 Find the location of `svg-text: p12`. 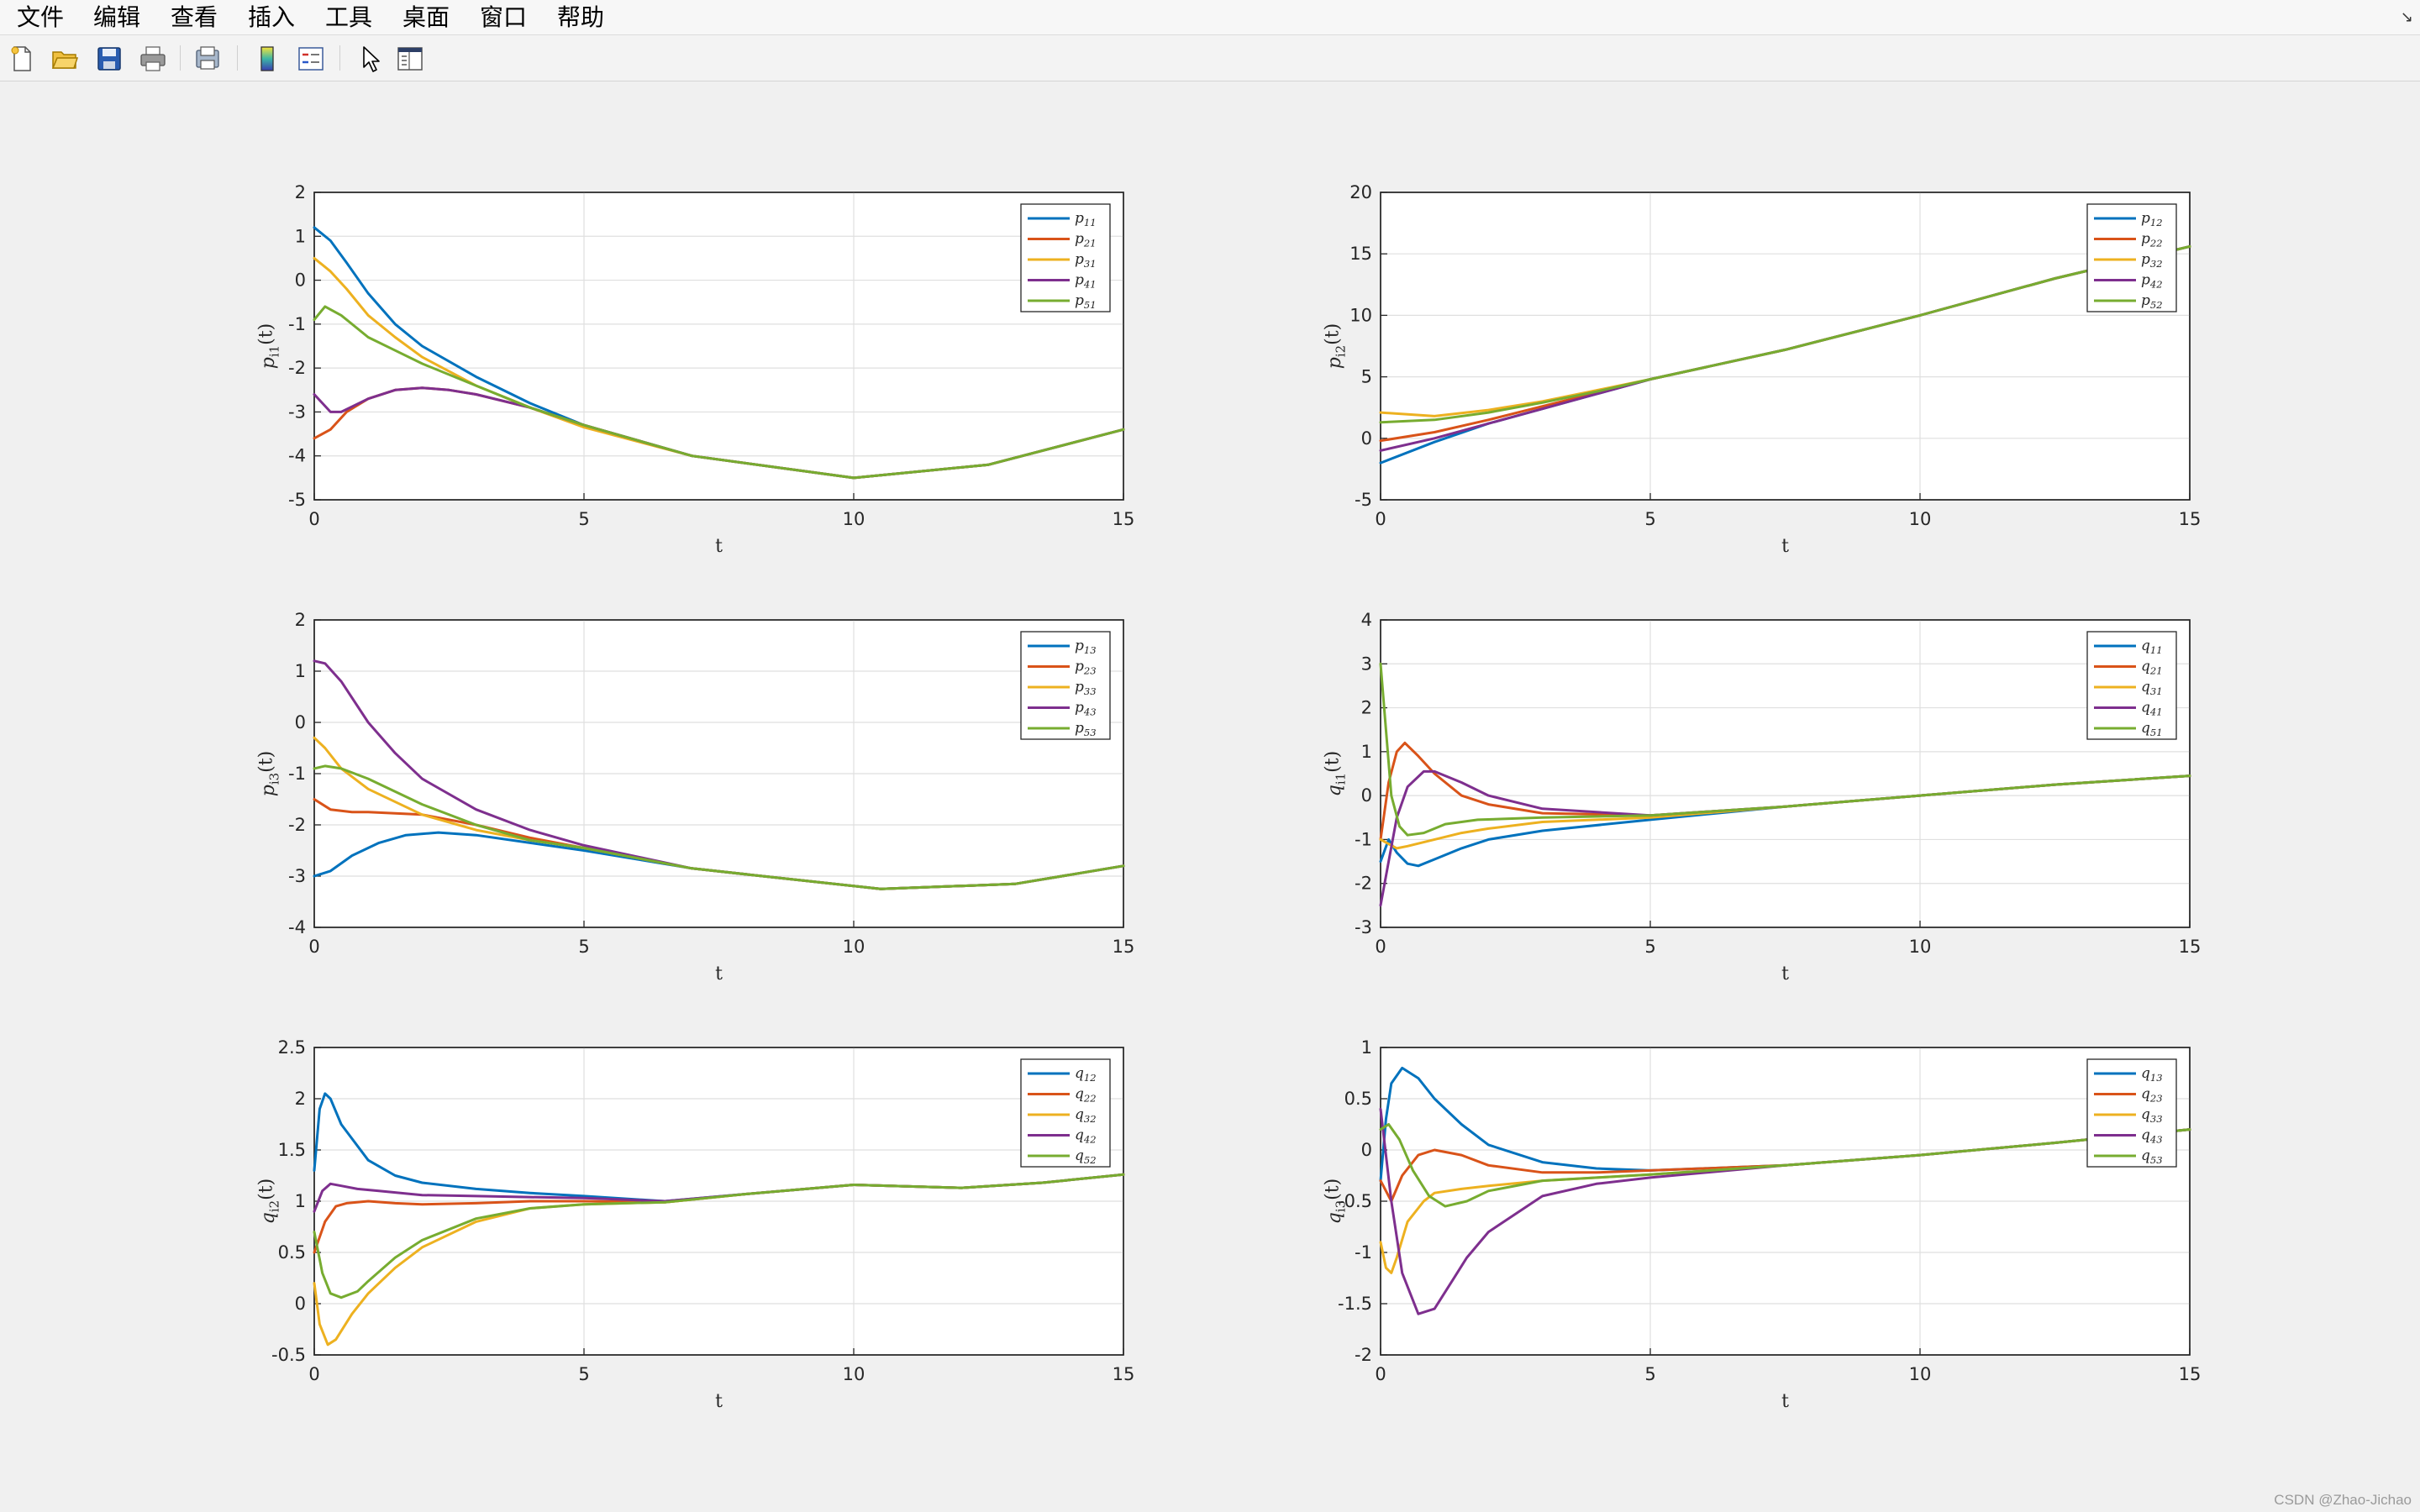

svg-text: p12 is located at coordinates (2152, 219).